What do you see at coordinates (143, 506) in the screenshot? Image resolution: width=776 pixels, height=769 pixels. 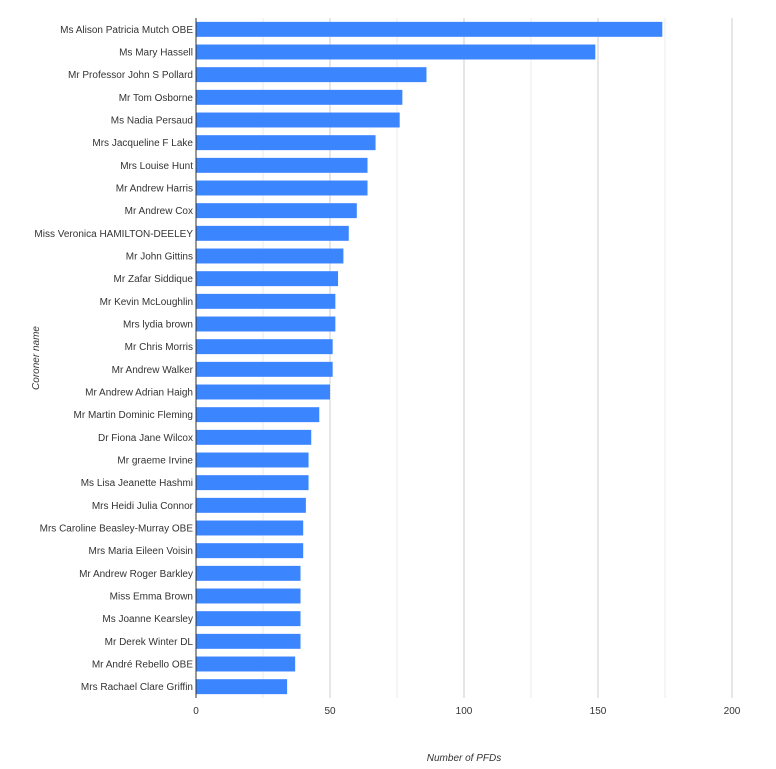 I see `category-label: Mrs Heidi Julia Connor` at bounding box center [143, 506].